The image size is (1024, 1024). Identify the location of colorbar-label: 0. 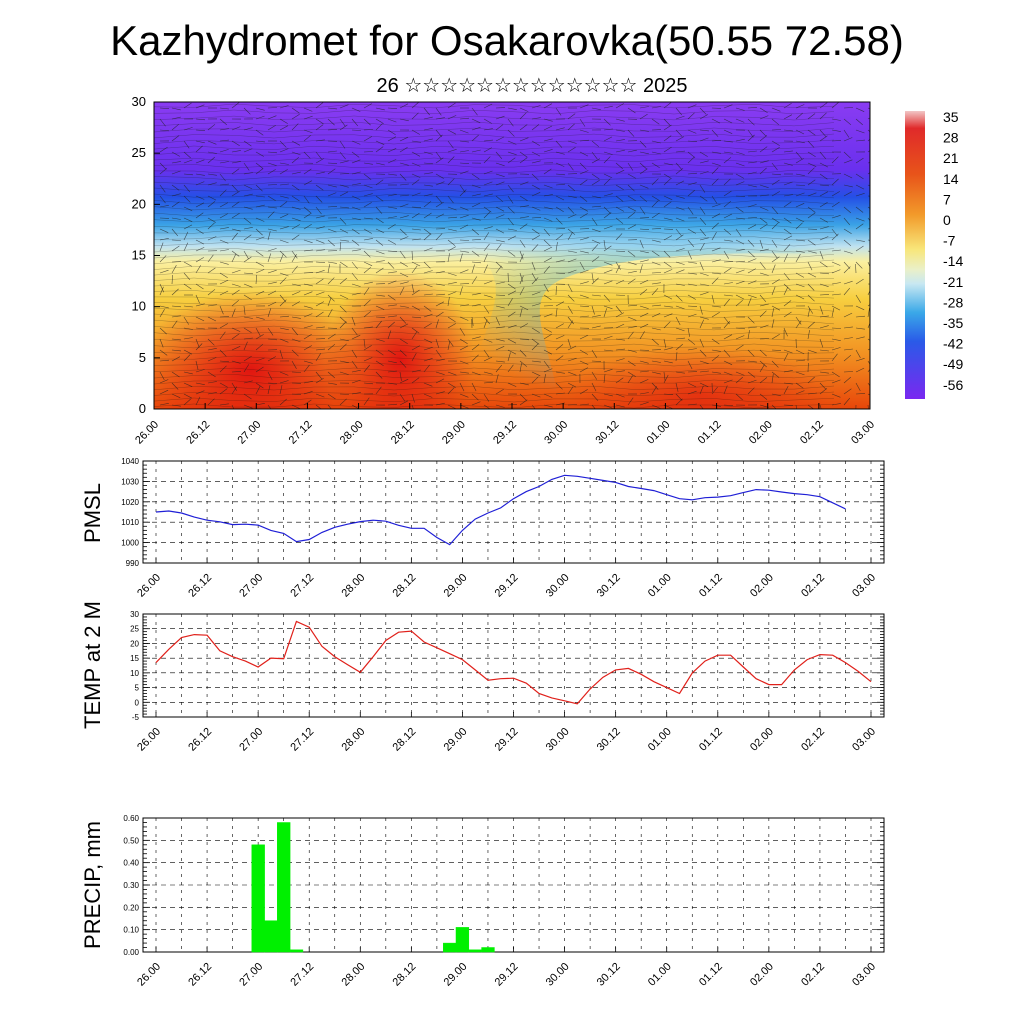
(947, 220).